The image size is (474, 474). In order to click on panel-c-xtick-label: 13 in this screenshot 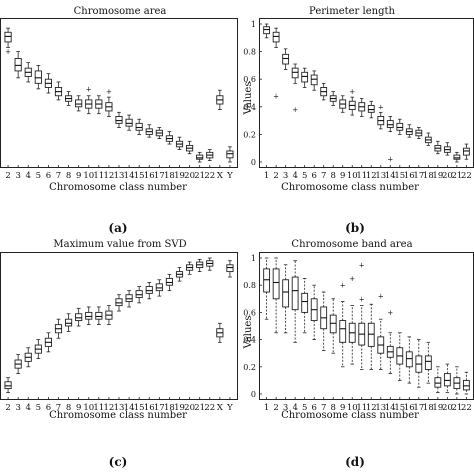, I will do `click(119, 408)`.